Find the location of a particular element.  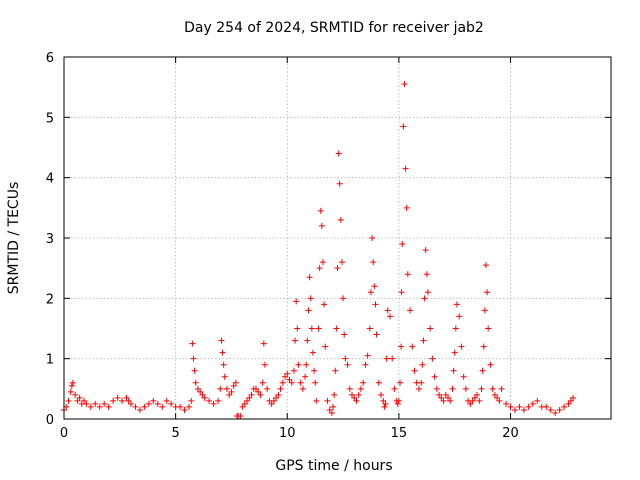

y-tick-label: 0 is located at coordinates (50, 420).